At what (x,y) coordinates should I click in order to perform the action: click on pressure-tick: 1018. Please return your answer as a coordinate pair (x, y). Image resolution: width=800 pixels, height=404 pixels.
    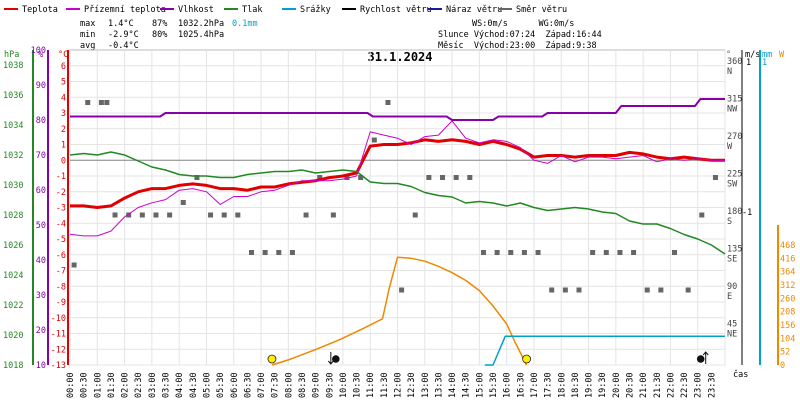
    Looking at the image, I should click on (13, 366).